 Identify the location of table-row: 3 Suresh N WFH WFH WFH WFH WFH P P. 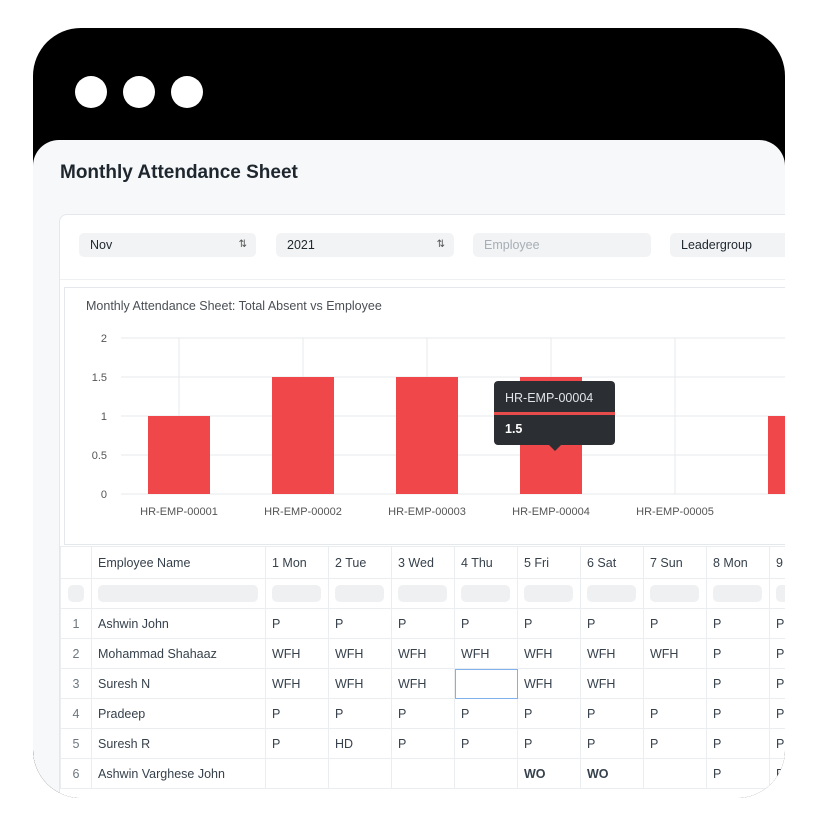
(422, 683).